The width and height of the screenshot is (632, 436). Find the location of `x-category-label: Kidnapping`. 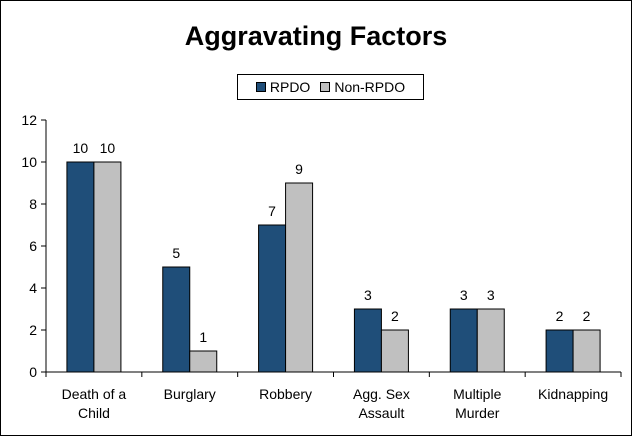

x-category-label: Kidnapping is located at coordinates (573, 394).